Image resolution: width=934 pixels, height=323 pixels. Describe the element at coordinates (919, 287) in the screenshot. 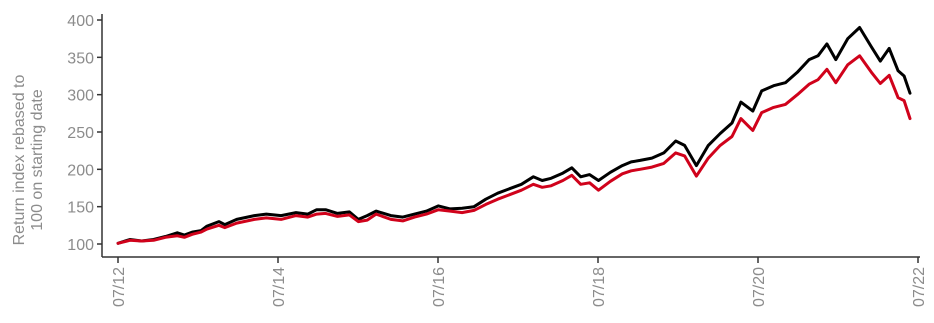

I see `x-tick-label: 07/22` at that location.